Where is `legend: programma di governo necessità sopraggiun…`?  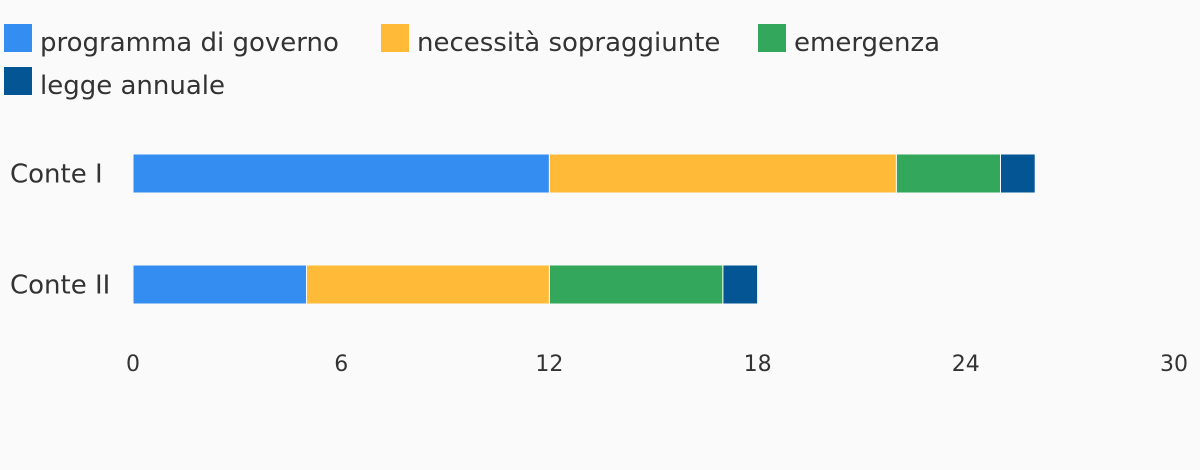 legend: programma di governo necessità sopraggiun… is located at coordinates (472, 62).